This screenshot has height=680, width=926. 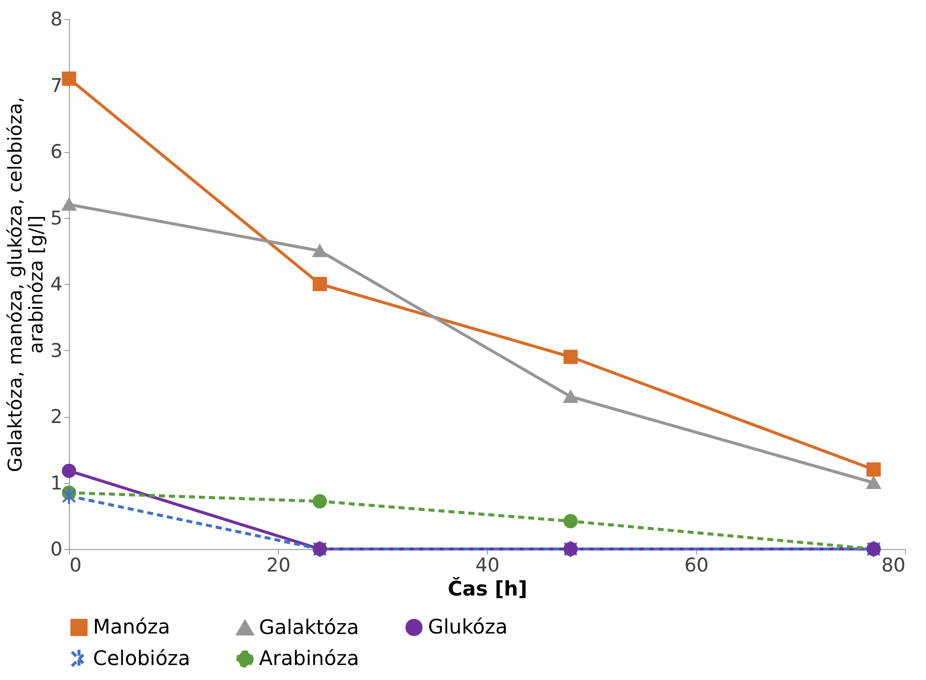 What do you see at coordinates (56, 483) in the screenshot?
I see `y-tick-label: 1` at bounding box center [56, 483].